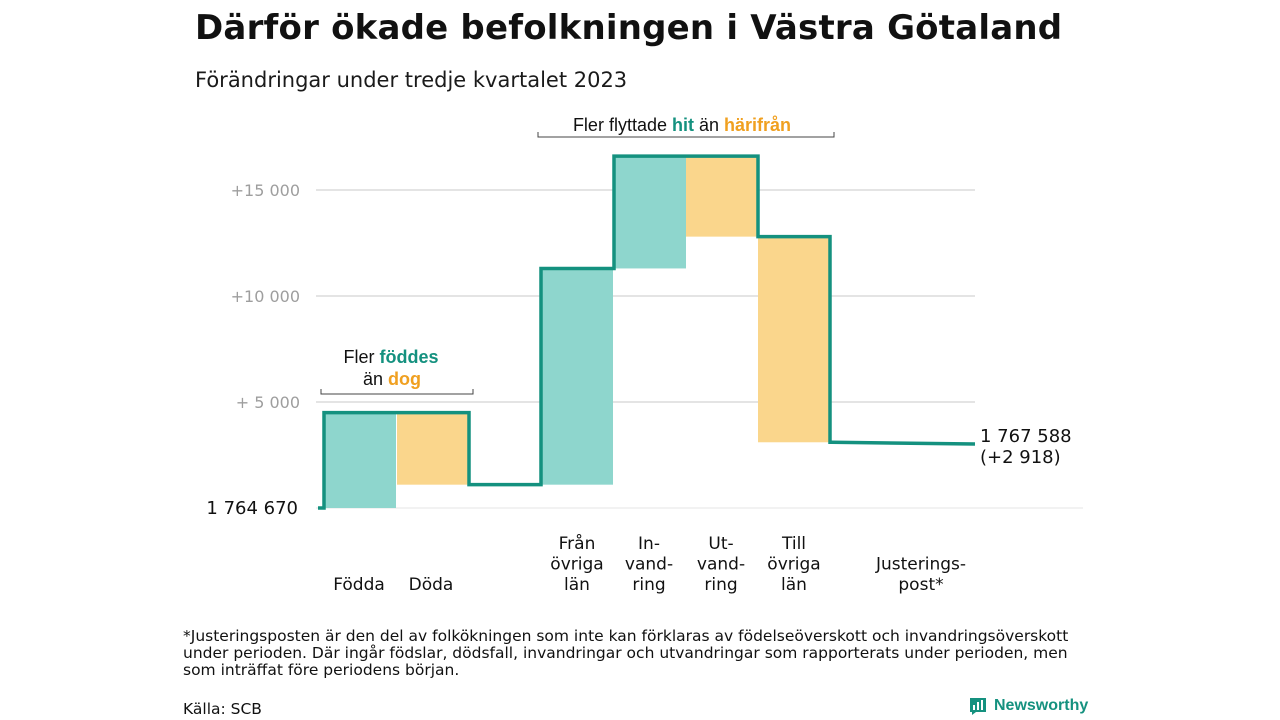 This screenshot has width=1280, height=720. I want to click on category-label: Ut-, so click(720, 544).